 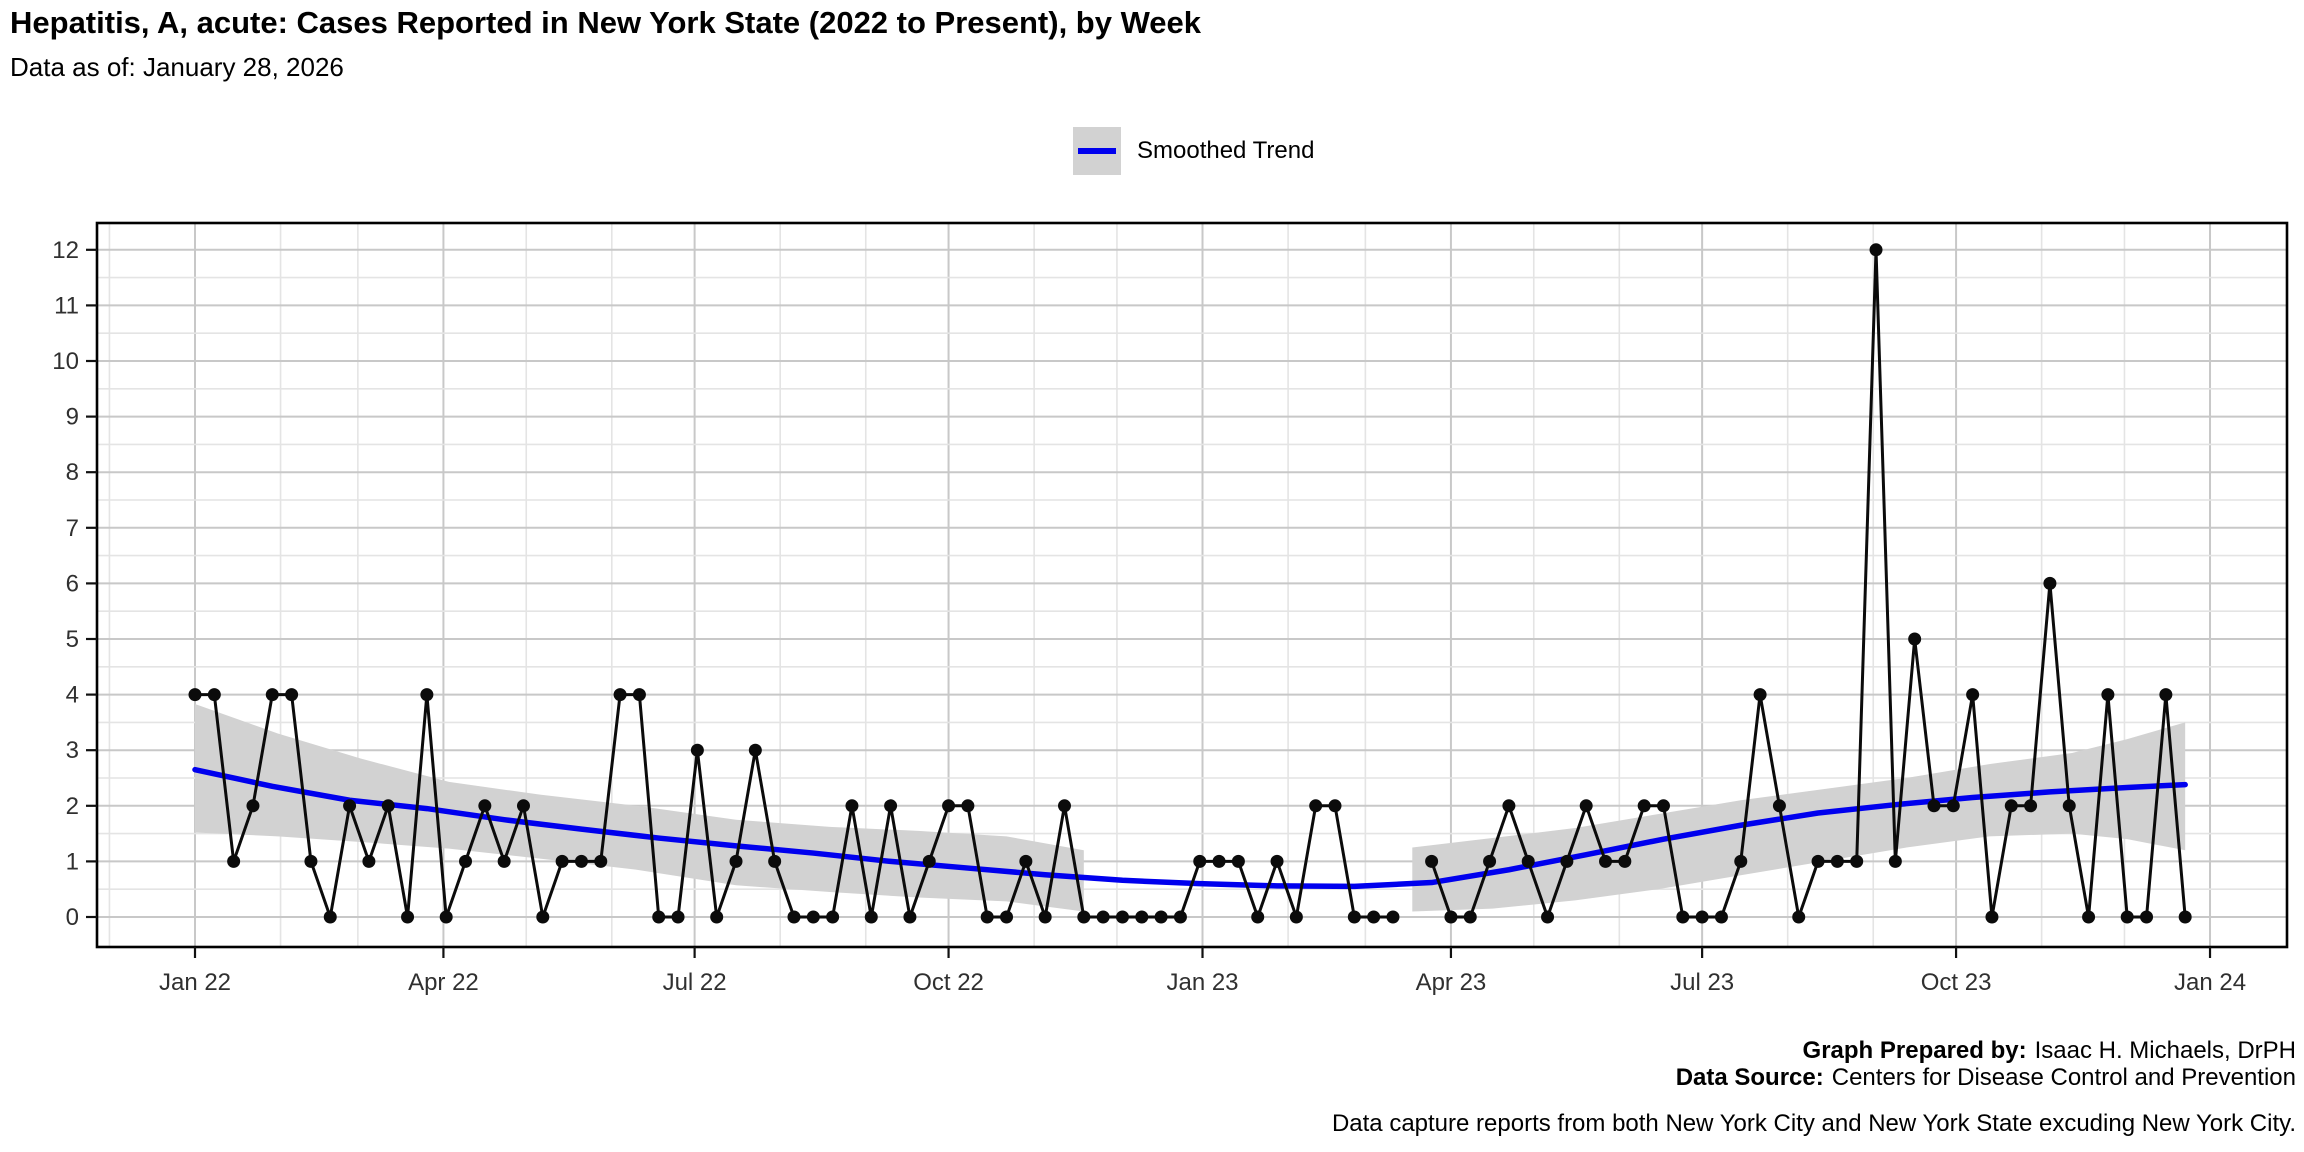 What do you see at coordinates (948, 982) in the screenshot?
I see `x-tick-label: Oct 22` at bounding box center [948, 982].